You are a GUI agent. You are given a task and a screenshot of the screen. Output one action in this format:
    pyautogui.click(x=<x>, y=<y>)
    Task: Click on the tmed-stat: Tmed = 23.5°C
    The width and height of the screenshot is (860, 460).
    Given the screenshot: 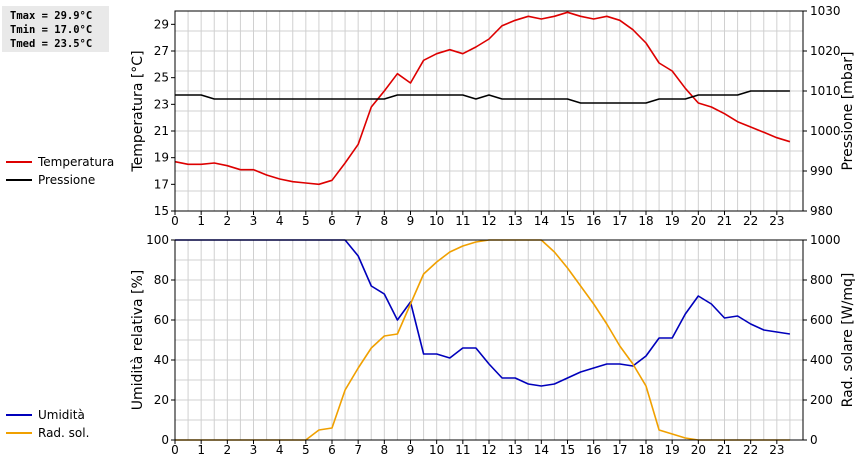 What is the action you would take?
    pyautogui.click(x=51, y=44)
    